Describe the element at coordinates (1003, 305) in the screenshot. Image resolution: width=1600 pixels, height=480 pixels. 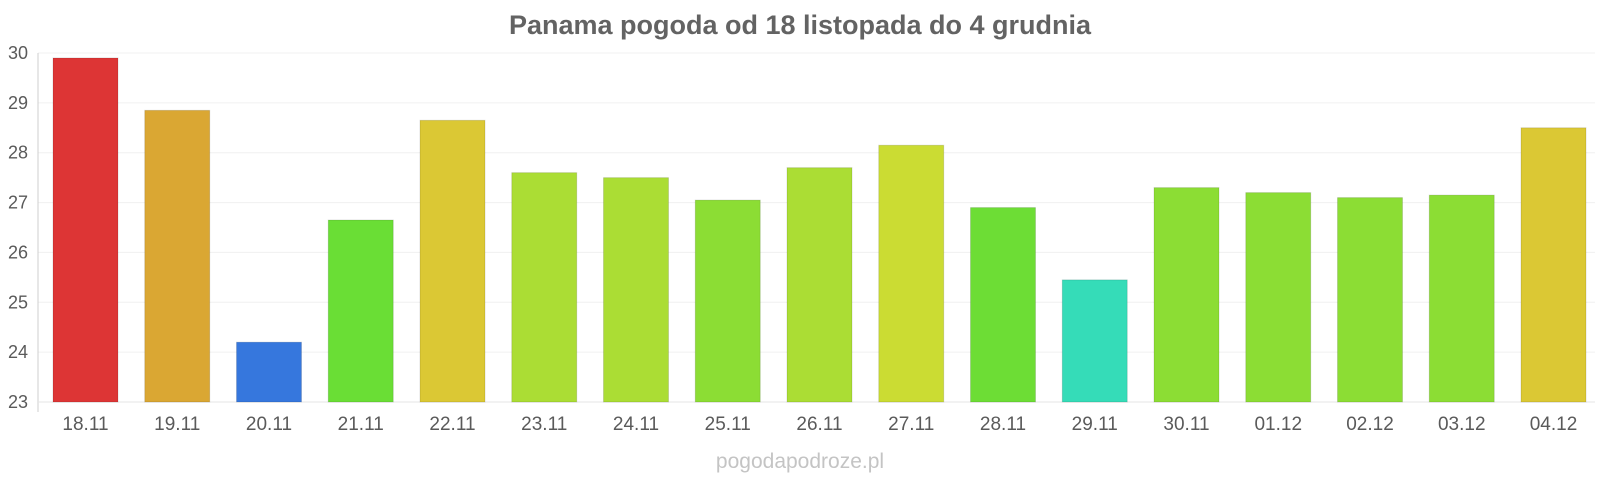
I see `bar-28.11` at that location.